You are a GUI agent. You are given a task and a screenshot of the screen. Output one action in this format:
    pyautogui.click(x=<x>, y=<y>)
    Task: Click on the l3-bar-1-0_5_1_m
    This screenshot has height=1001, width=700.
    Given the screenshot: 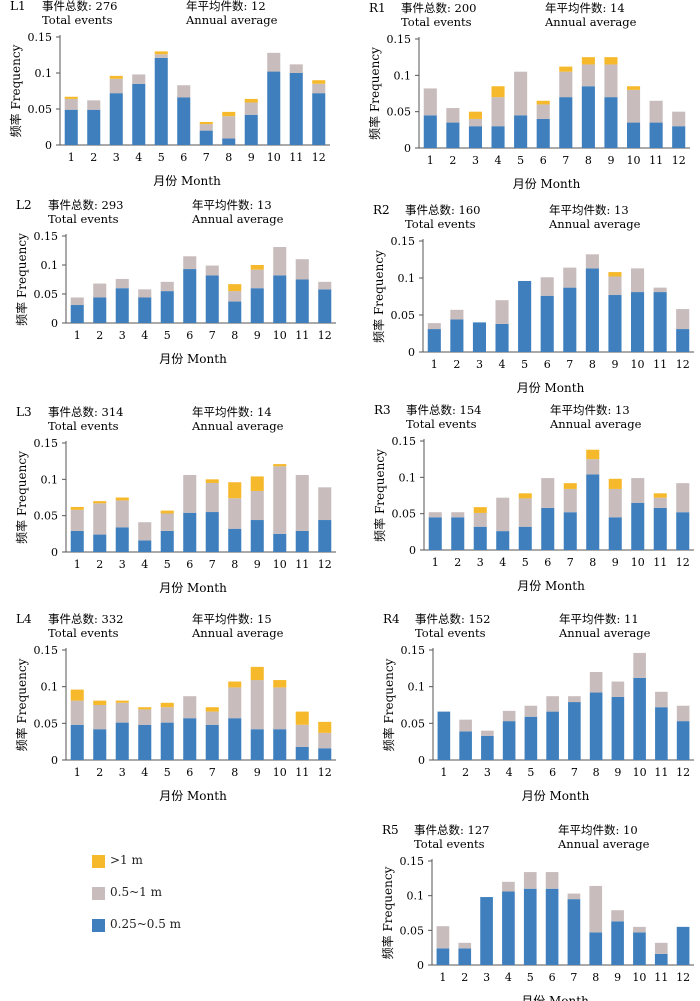 What is the action you would take?
    pyautogui.click(x=77, y=520)
    